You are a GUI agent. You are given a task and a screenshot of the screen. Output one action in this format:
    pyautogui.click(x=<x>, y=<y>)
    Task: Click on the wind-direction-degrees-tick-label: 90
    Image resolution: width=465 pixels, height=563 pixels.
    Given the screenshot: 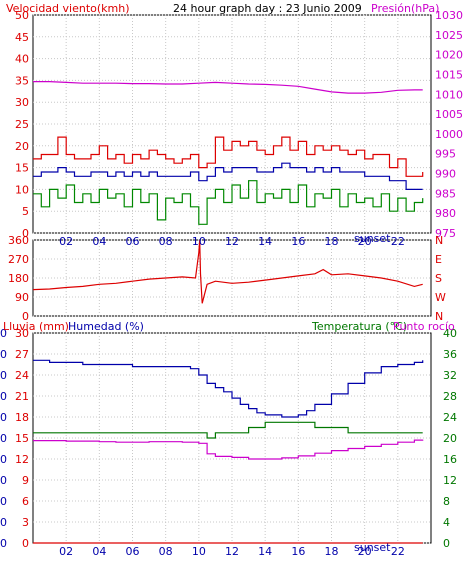 What is the action you would take?
    pyautogui.click(x=22, y=297)
    